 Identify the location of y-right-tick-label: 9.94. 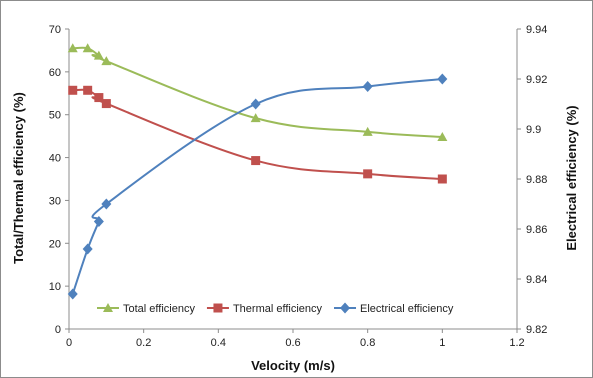
(536, 30).